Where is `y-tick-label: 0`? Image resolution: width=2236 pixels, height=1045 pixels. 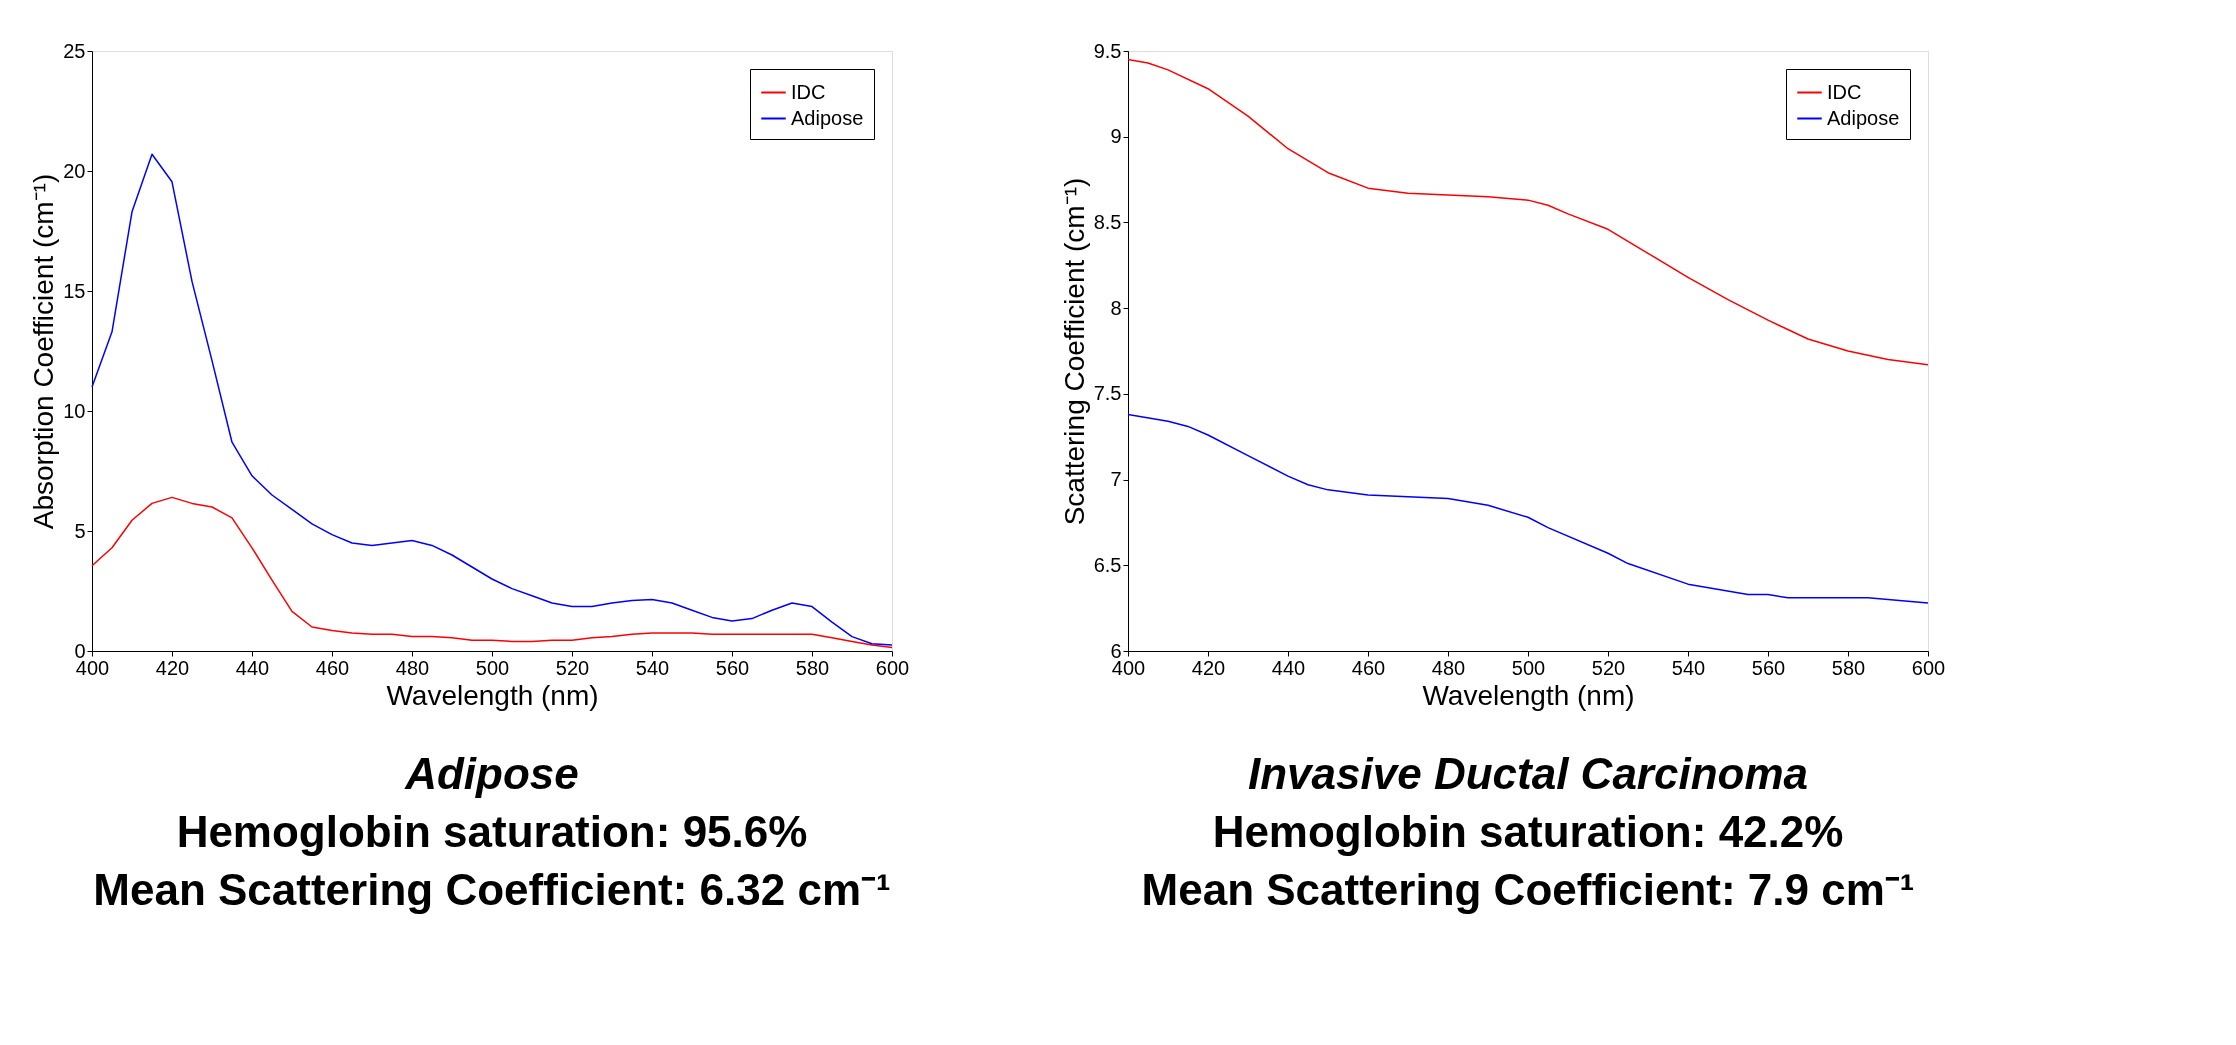
y-tick-label: 0 is located at coordinates (80, 650).